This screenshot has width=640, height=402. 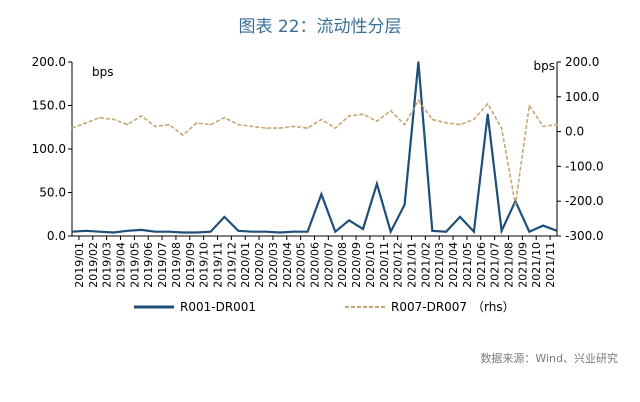 What do you see at coordinates (509, 265) in the screenshot?
I see `x-tick-label: 2021/08` at bounding box center [509, 265].